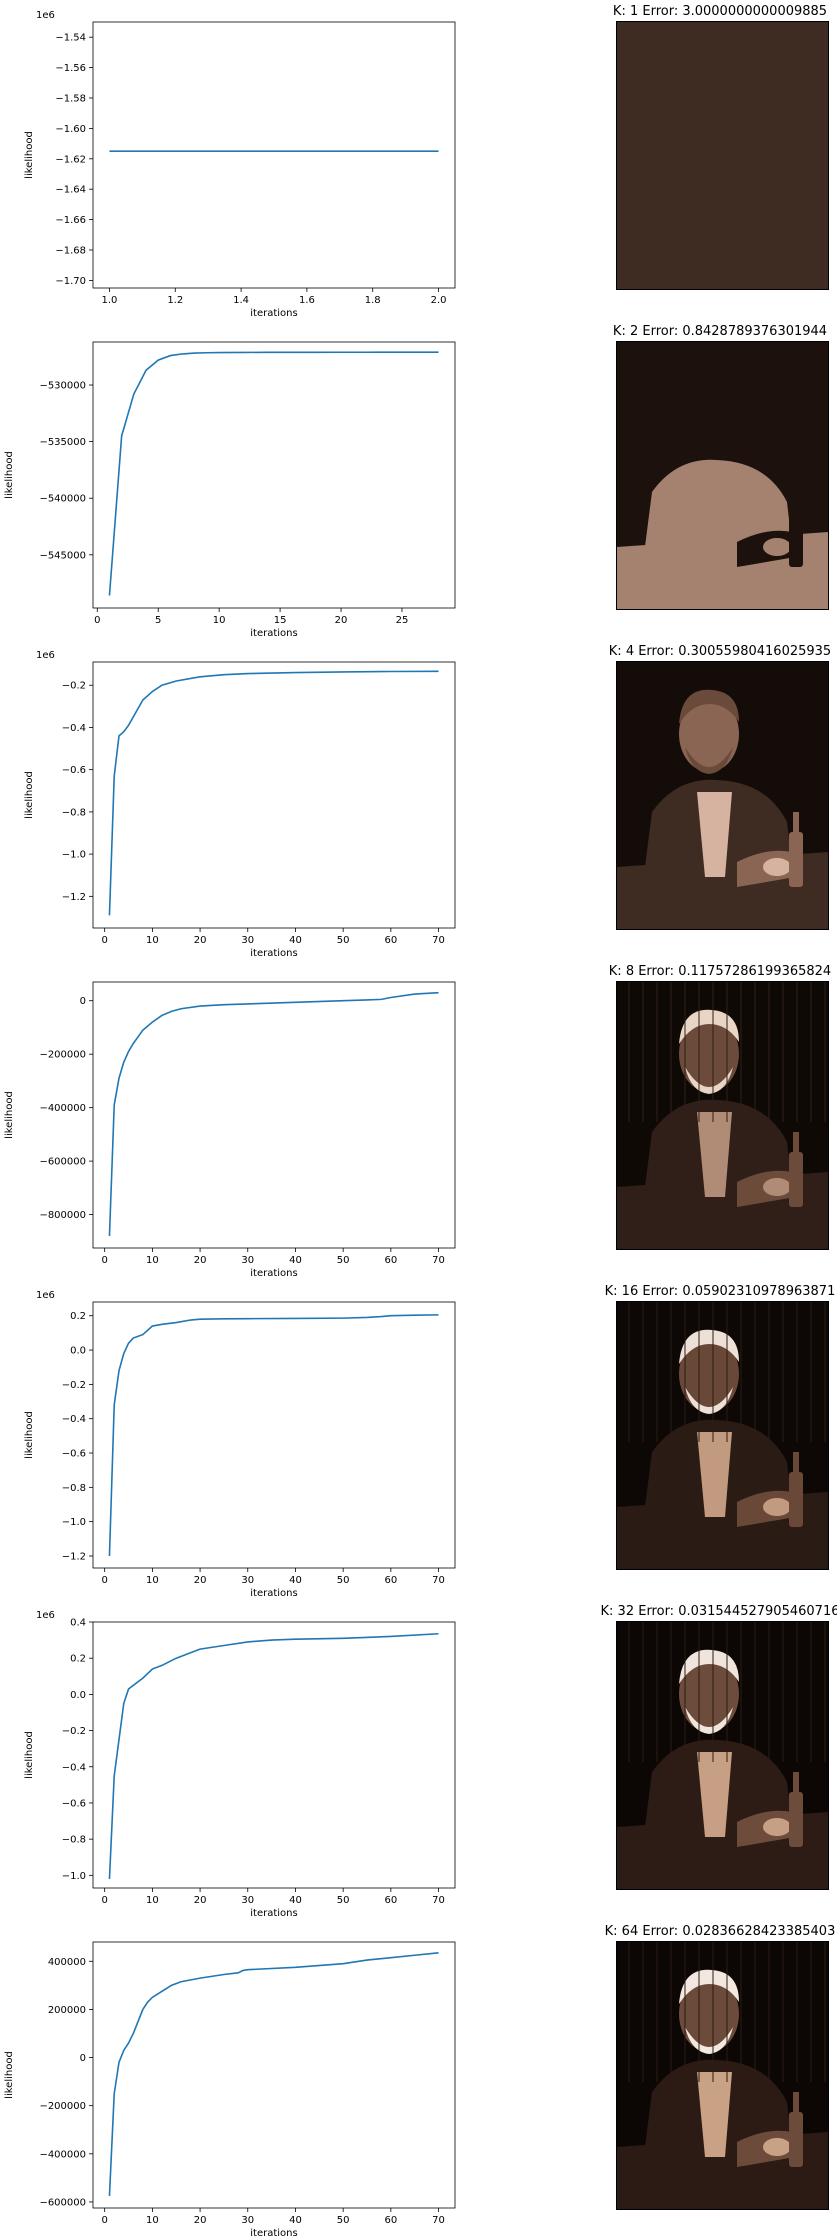  What do you see at coordinates (62, 386) in the screenshot?
I see `y-tick-label: −530000` at bounding box center [62, 386].